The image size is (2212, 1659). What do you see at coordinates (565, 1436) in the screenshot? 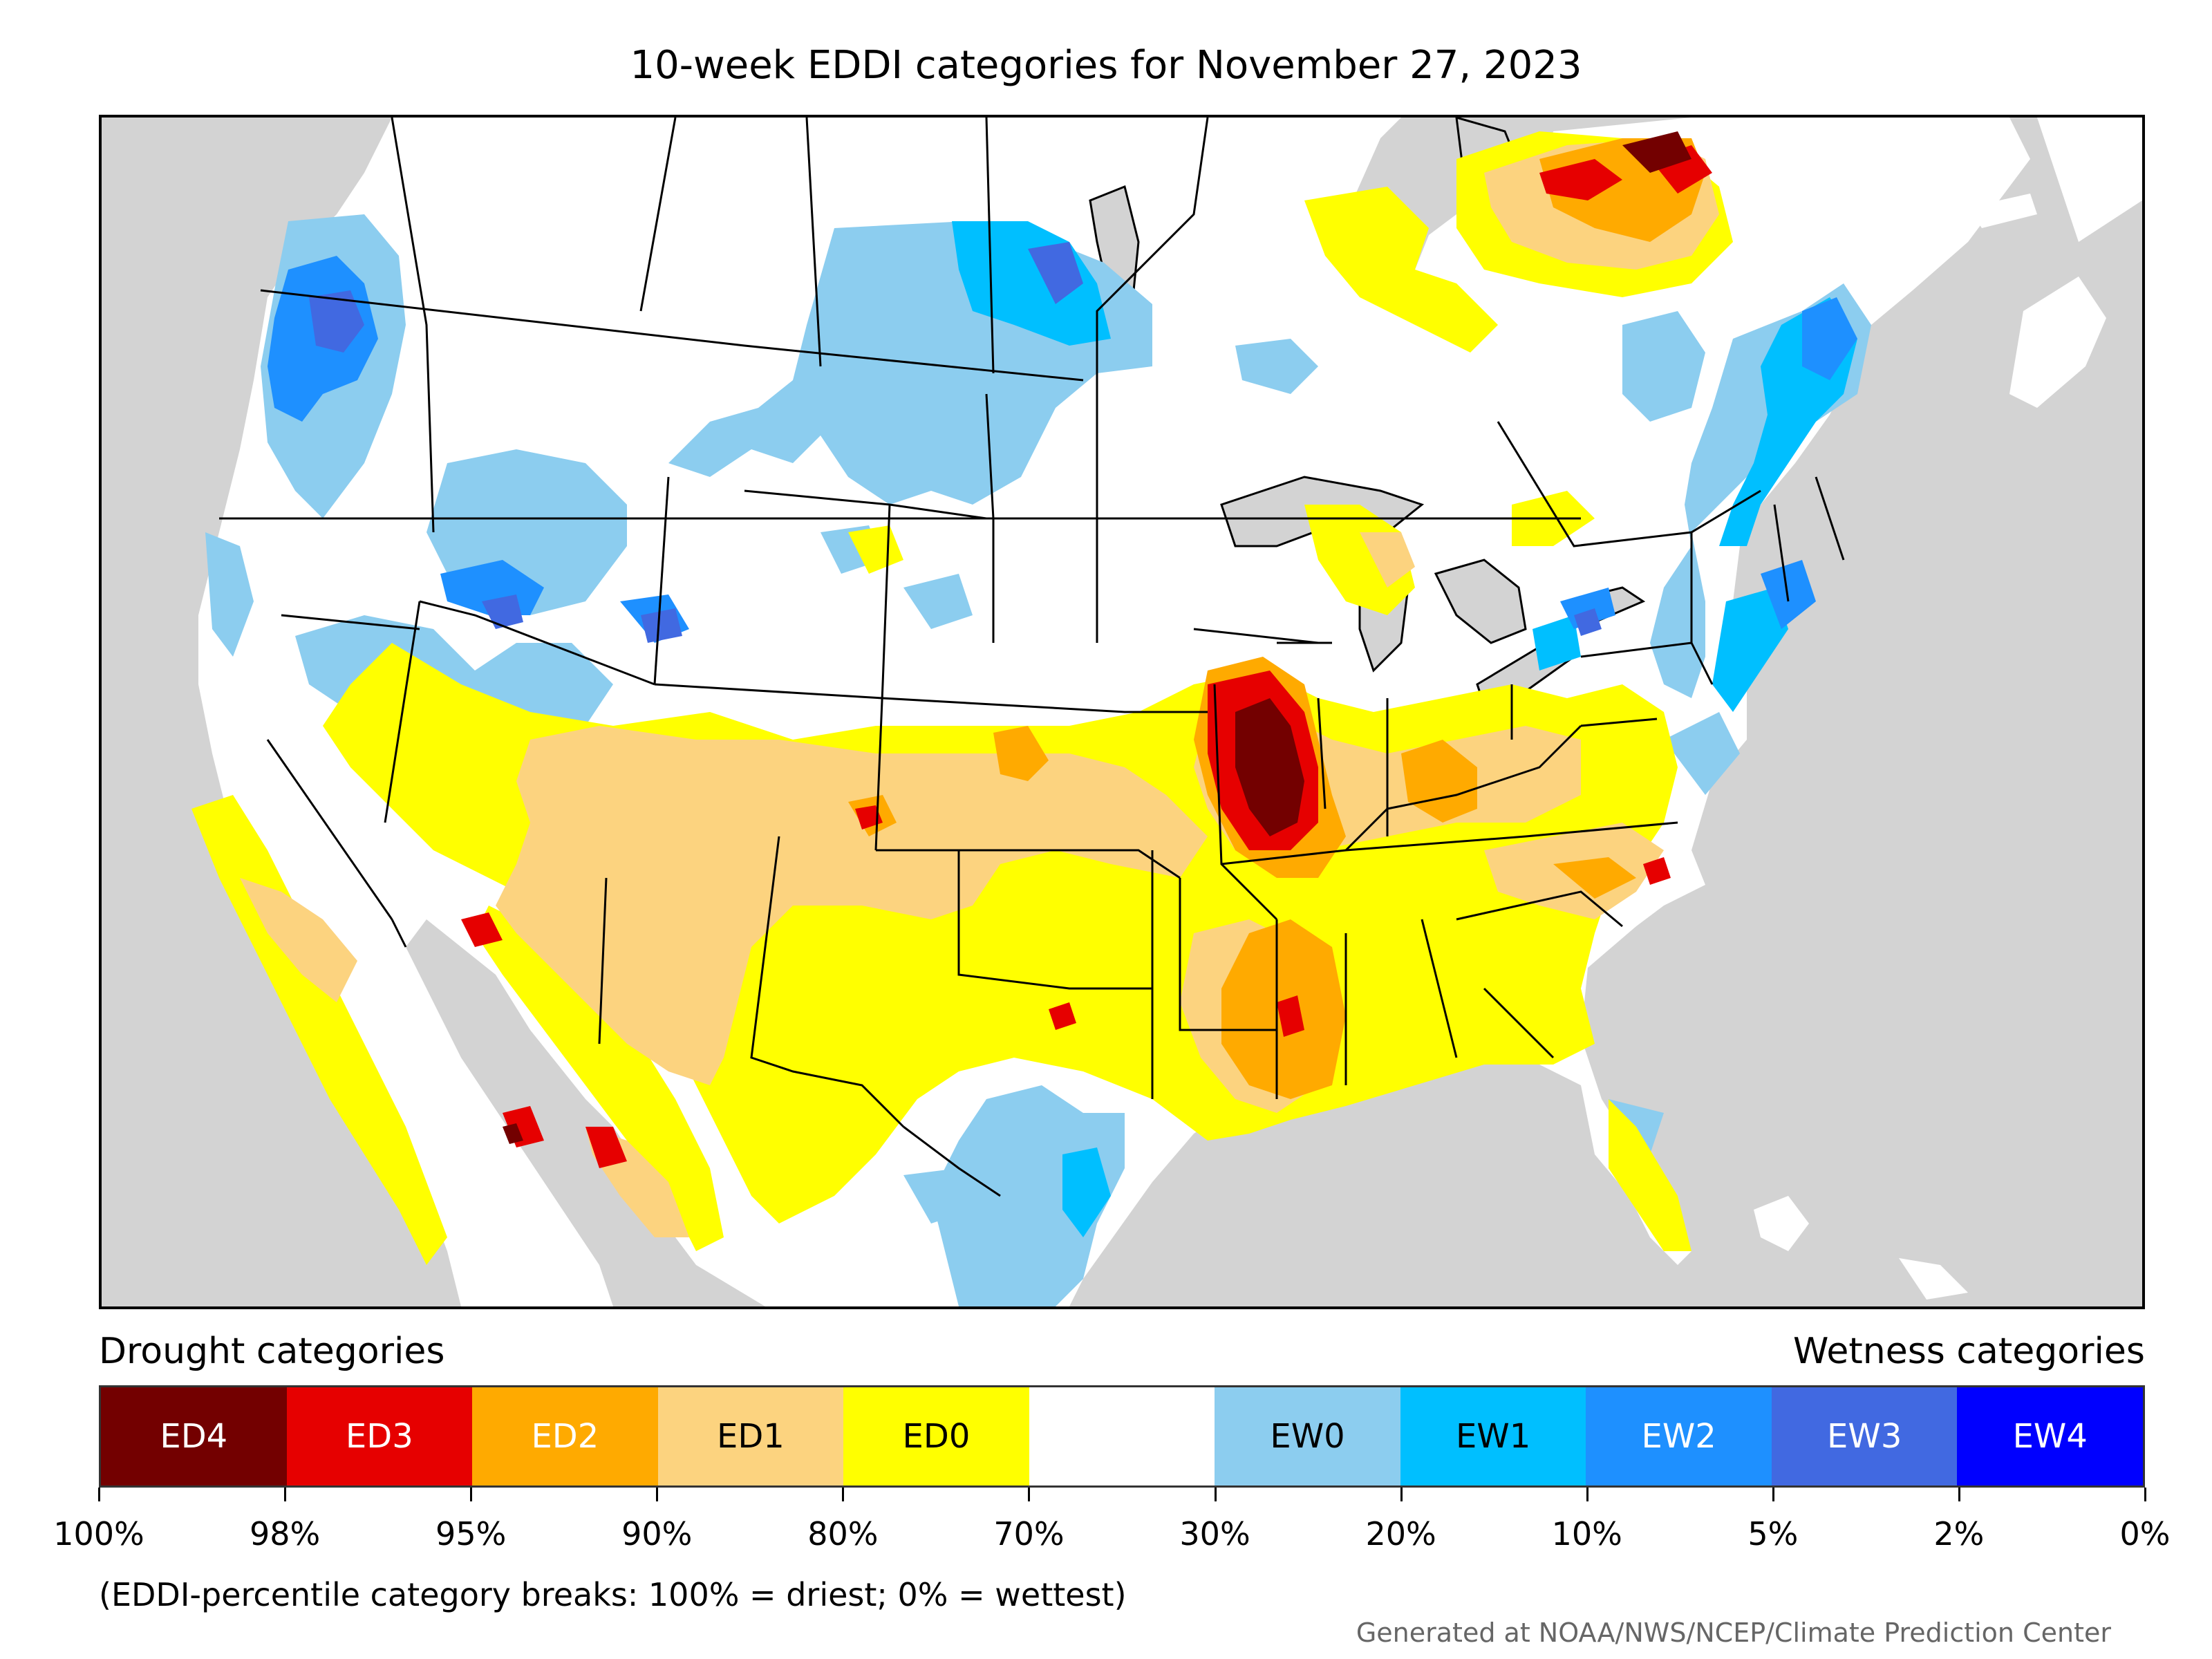
I see `legend-swatch-ed2: ED2` at bounding box center [565, 1436].